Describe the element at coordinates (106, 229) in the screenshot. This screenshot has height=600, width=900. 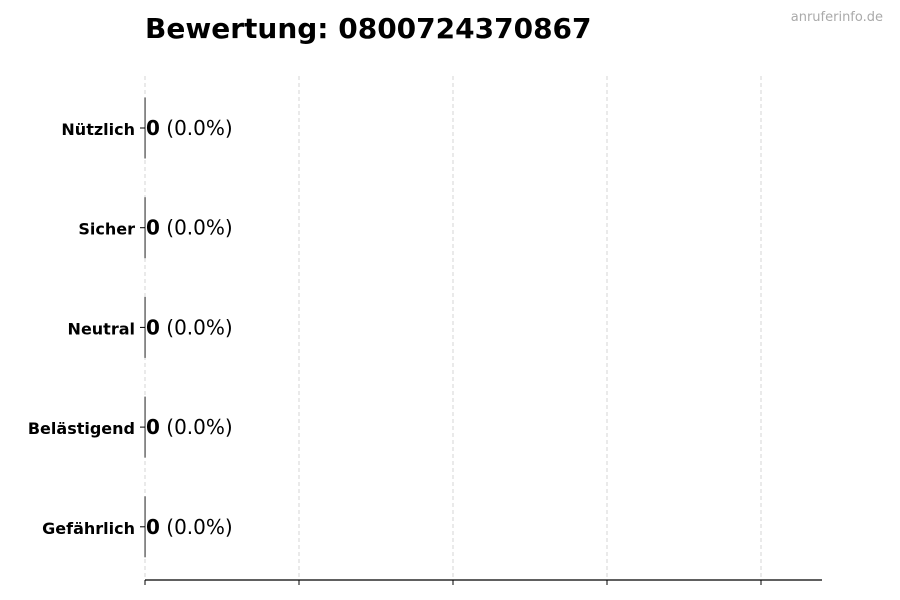
I see `category-label: Sicher` at that location.